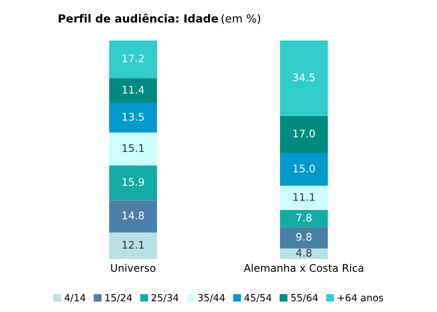  Describe the element at coordinates (211, 298) in the screenshot. I see `legend-label: 35/44` at that location.